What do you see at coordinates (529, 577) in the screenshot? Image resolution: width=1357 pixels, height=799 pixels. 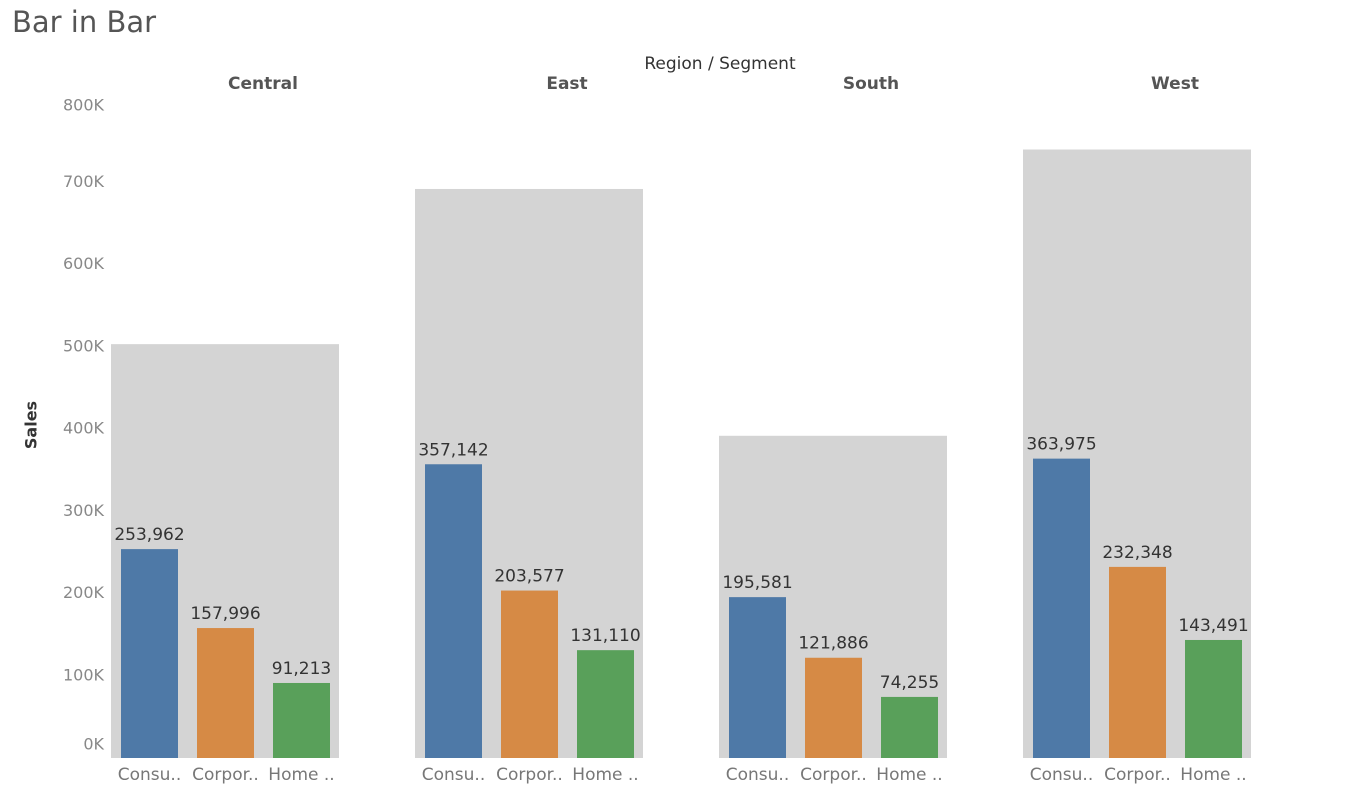 I see `value-label: 203,577` at bounding box center [529, 577].